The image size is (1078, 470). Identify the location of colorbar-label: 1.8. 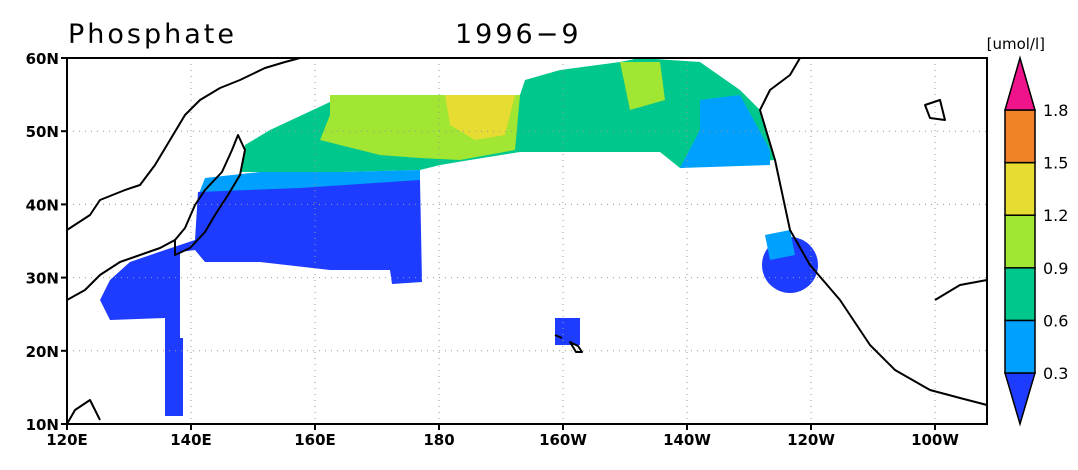
(1055, 110).